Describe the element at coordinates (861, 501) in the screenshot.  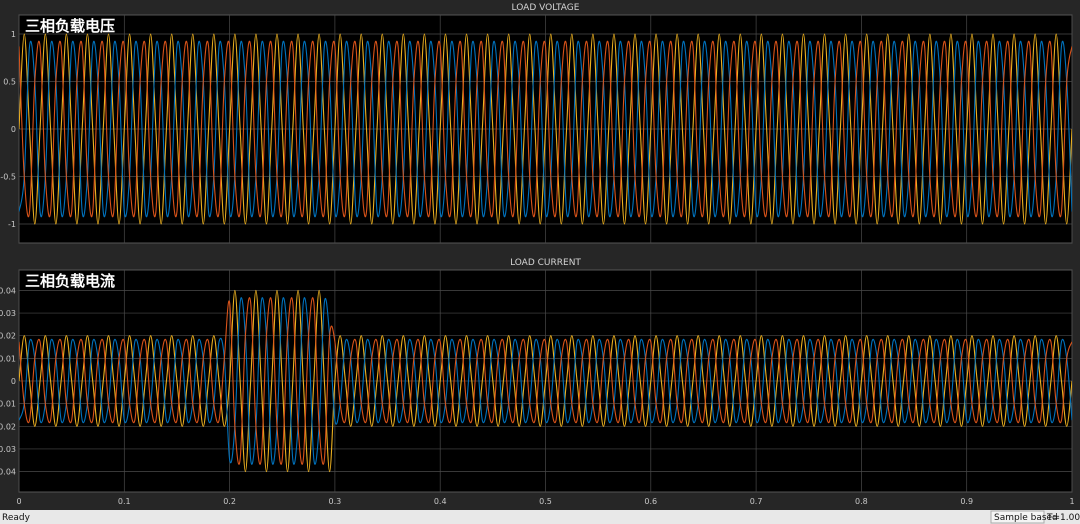
I see `x-tick-label: 0.8` at that location.